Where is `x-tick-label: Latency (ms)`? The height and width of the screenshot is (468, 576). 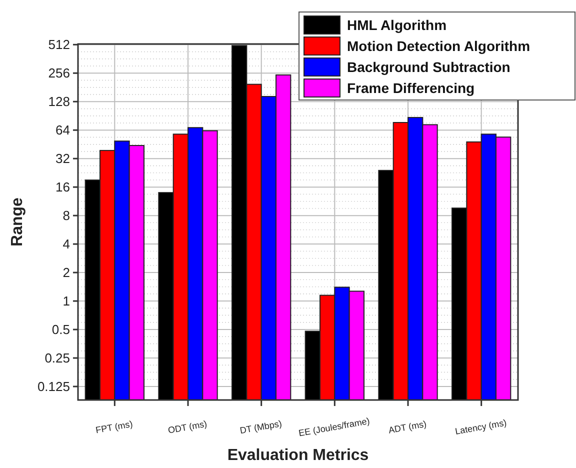
x-tick-label: Latency (ms) is located at coordinates (481, 427).